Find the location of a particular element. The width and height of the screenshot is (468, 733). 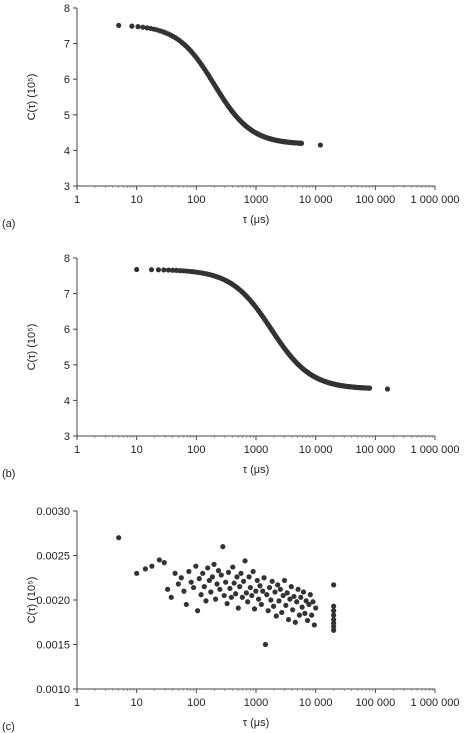

y-tick-label: 0.0025 is located at coordinates (53, 557).